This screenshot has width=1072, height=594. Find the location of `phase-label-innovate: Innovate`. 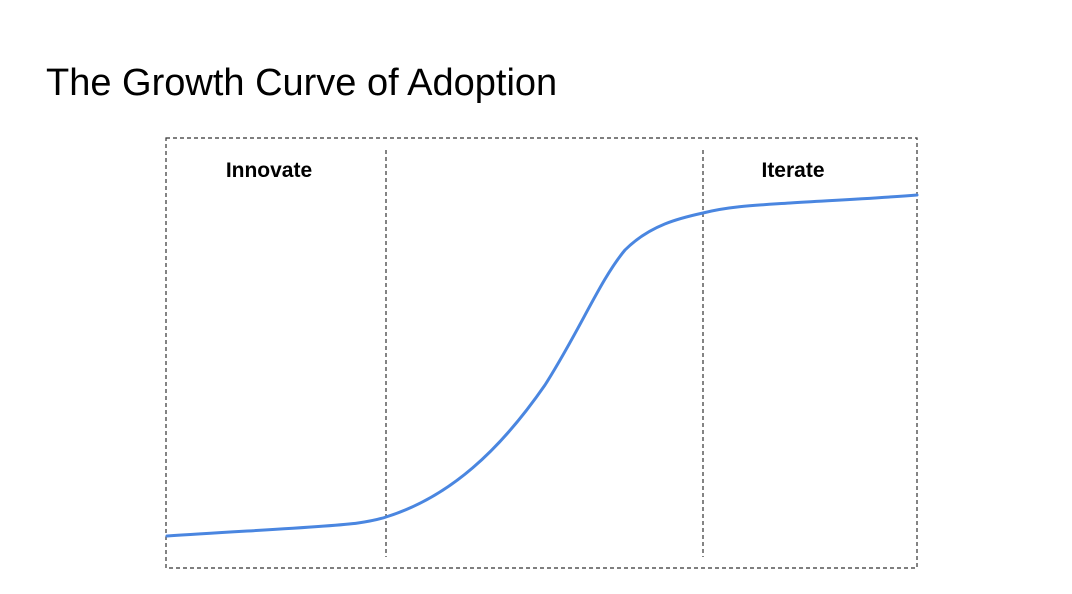

phase-label-innovate: Innovate is located at coordinates (269, 170).